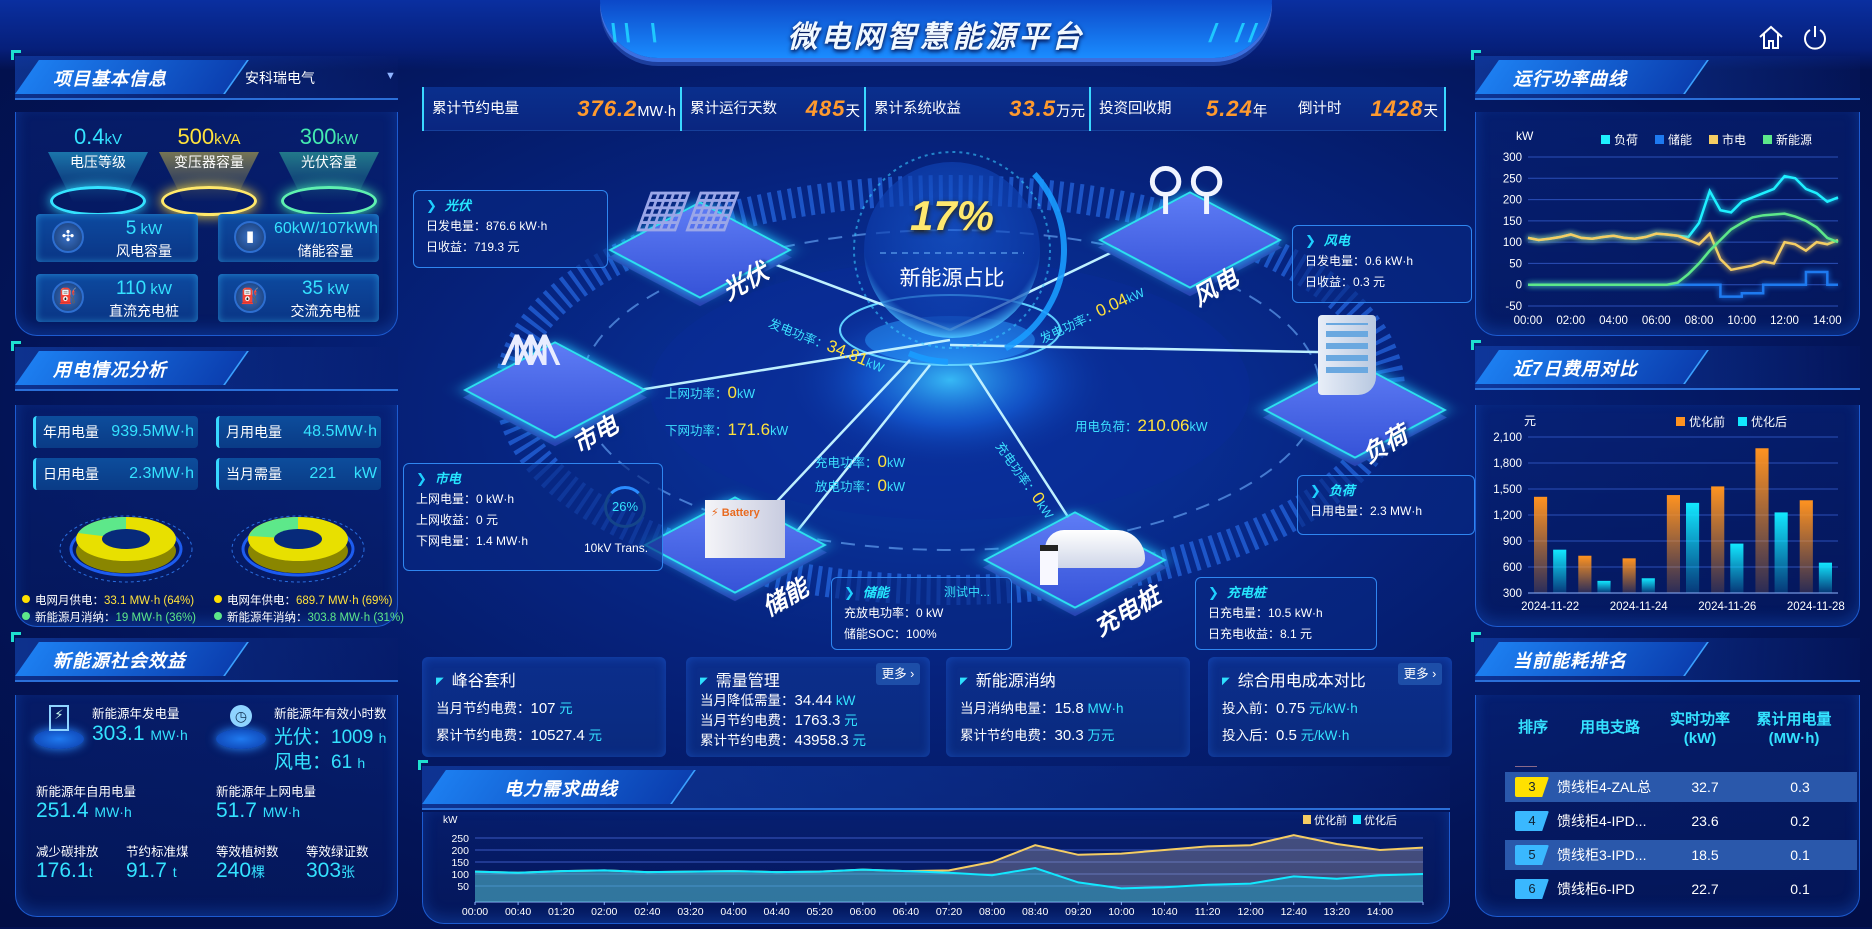  Describe the element at coordinates (261, 601) in the screenshot. I see `legend-label: 电网年供电：` at that location.